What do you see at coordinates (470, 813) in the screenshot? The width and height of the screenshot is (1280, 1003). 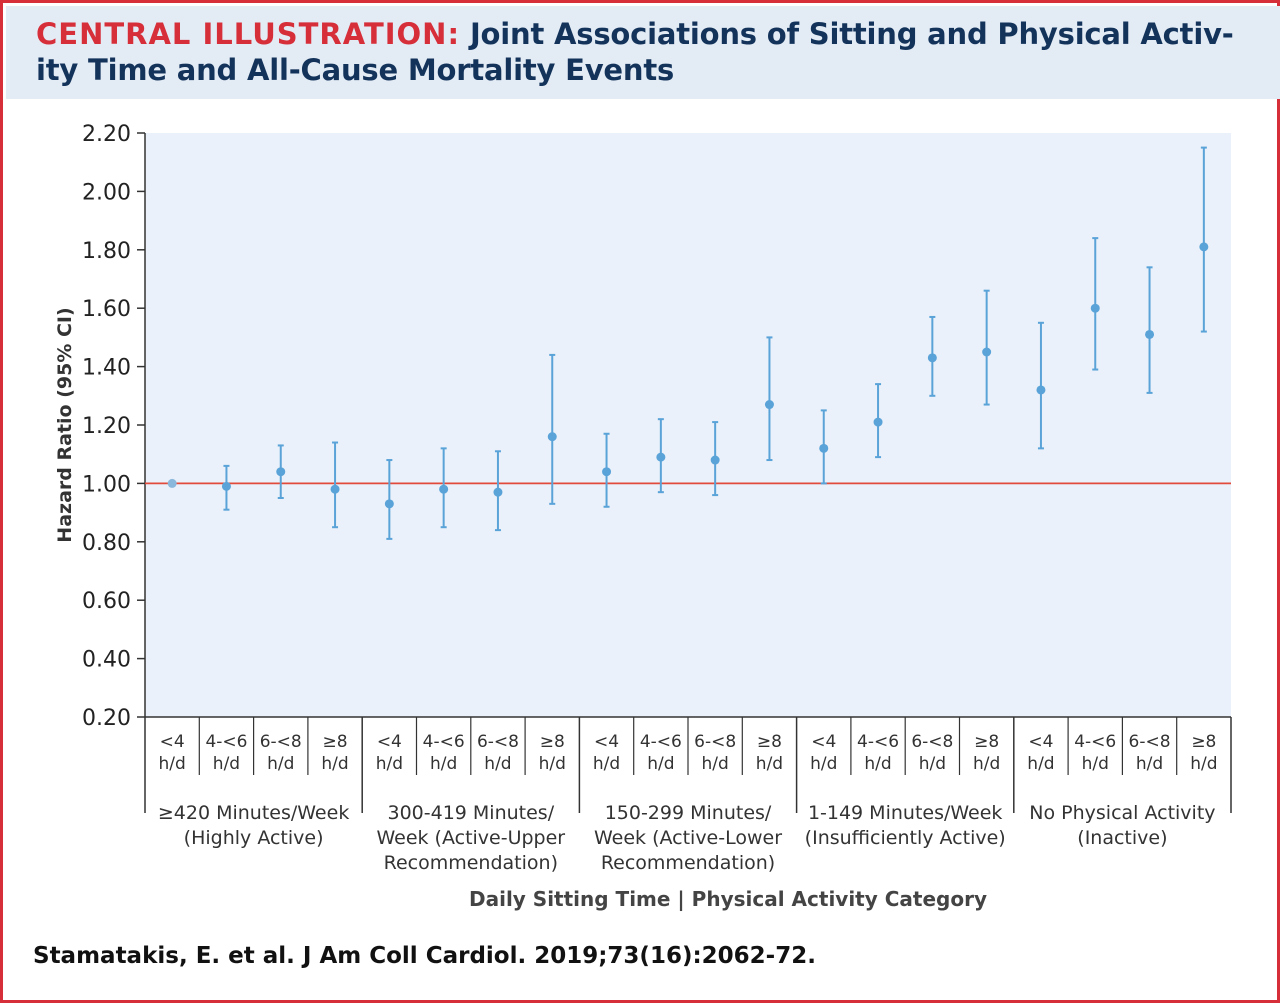 I see `activity-category-label: 300-419 Minutes/` at bounding box center [470, 813].